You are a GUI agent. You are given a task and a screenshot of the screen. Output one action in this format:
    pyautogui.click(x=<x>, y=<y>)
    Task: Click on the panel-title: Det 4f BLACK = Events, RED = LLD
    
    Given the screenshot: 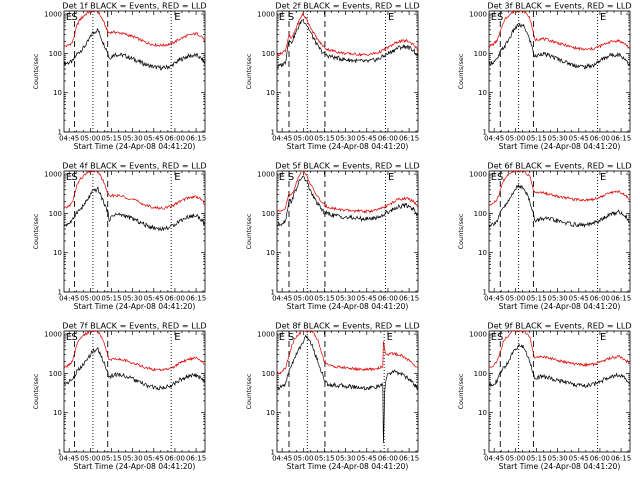 What is the action you would take?
    pyautogui.click(x=134, y=166)
    